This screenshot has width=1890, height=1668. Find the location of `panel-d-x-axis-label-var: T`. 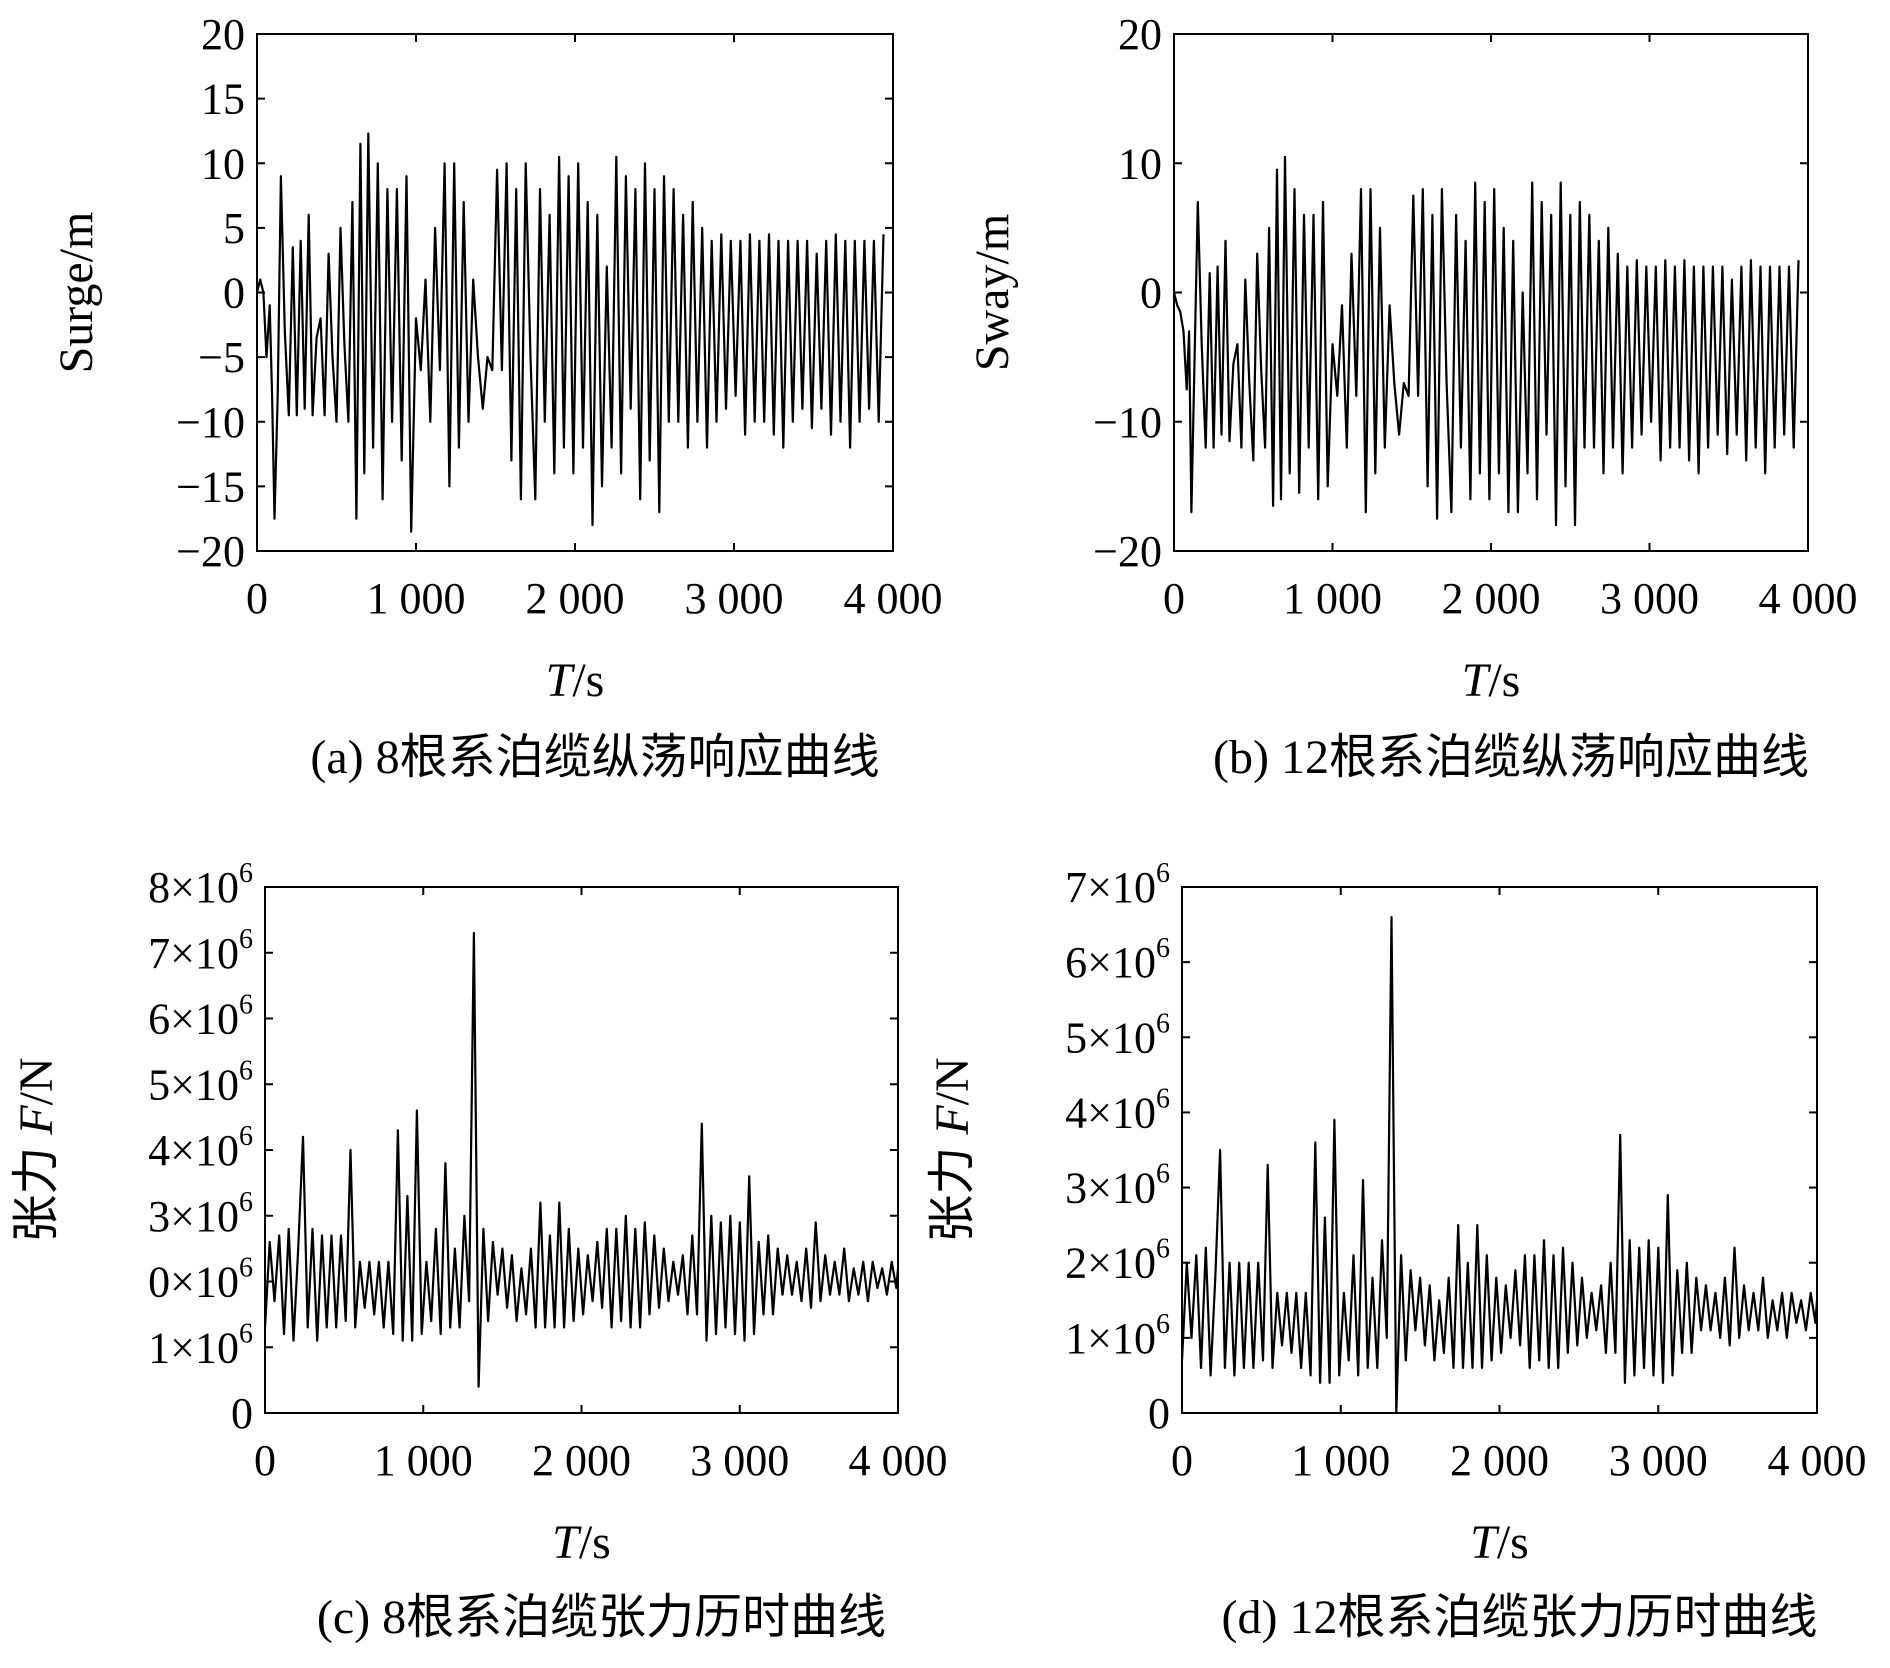

panel-d-x-axis-label-var: T is located at coordinates (1485, 1542).